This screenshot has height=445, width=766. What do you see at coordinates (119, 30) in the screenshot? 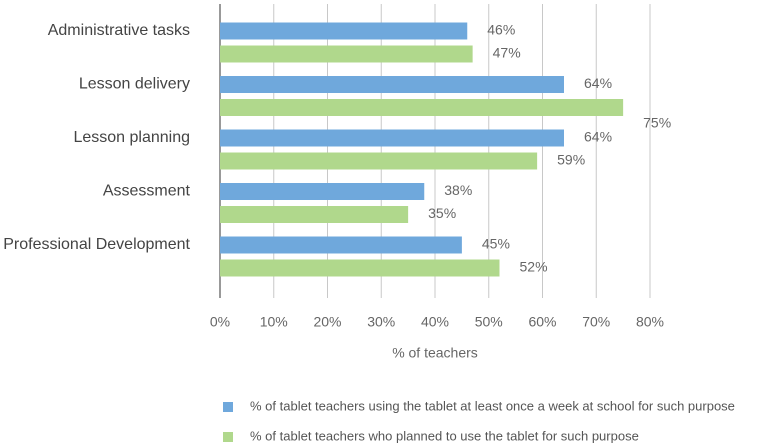
I see `category-label: Administrative tasks` at bounding box center [119, 30].